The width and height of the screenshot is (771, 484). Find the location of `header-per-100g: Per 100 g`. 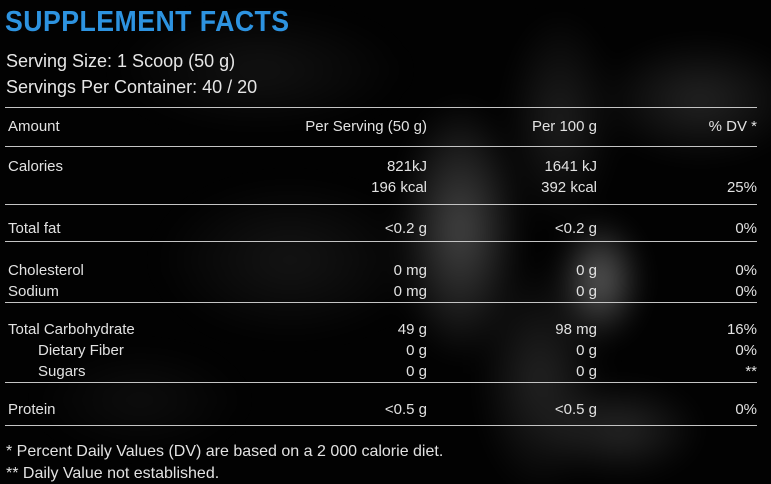

header-per-100g: Per 100 g is located at coordinates (564, 126).